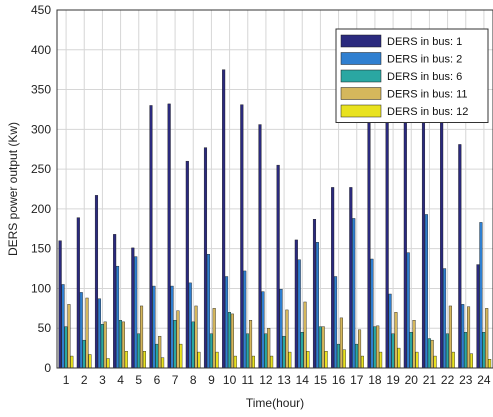  Describe the element at coordinates (277, 380) in the screenshot. I see `x-axis-ticks: 1 2 3 4 5 6 7 8 9 10 11 12 13 14 15 16 17 18 19 20 21 22 23 24` at that location.